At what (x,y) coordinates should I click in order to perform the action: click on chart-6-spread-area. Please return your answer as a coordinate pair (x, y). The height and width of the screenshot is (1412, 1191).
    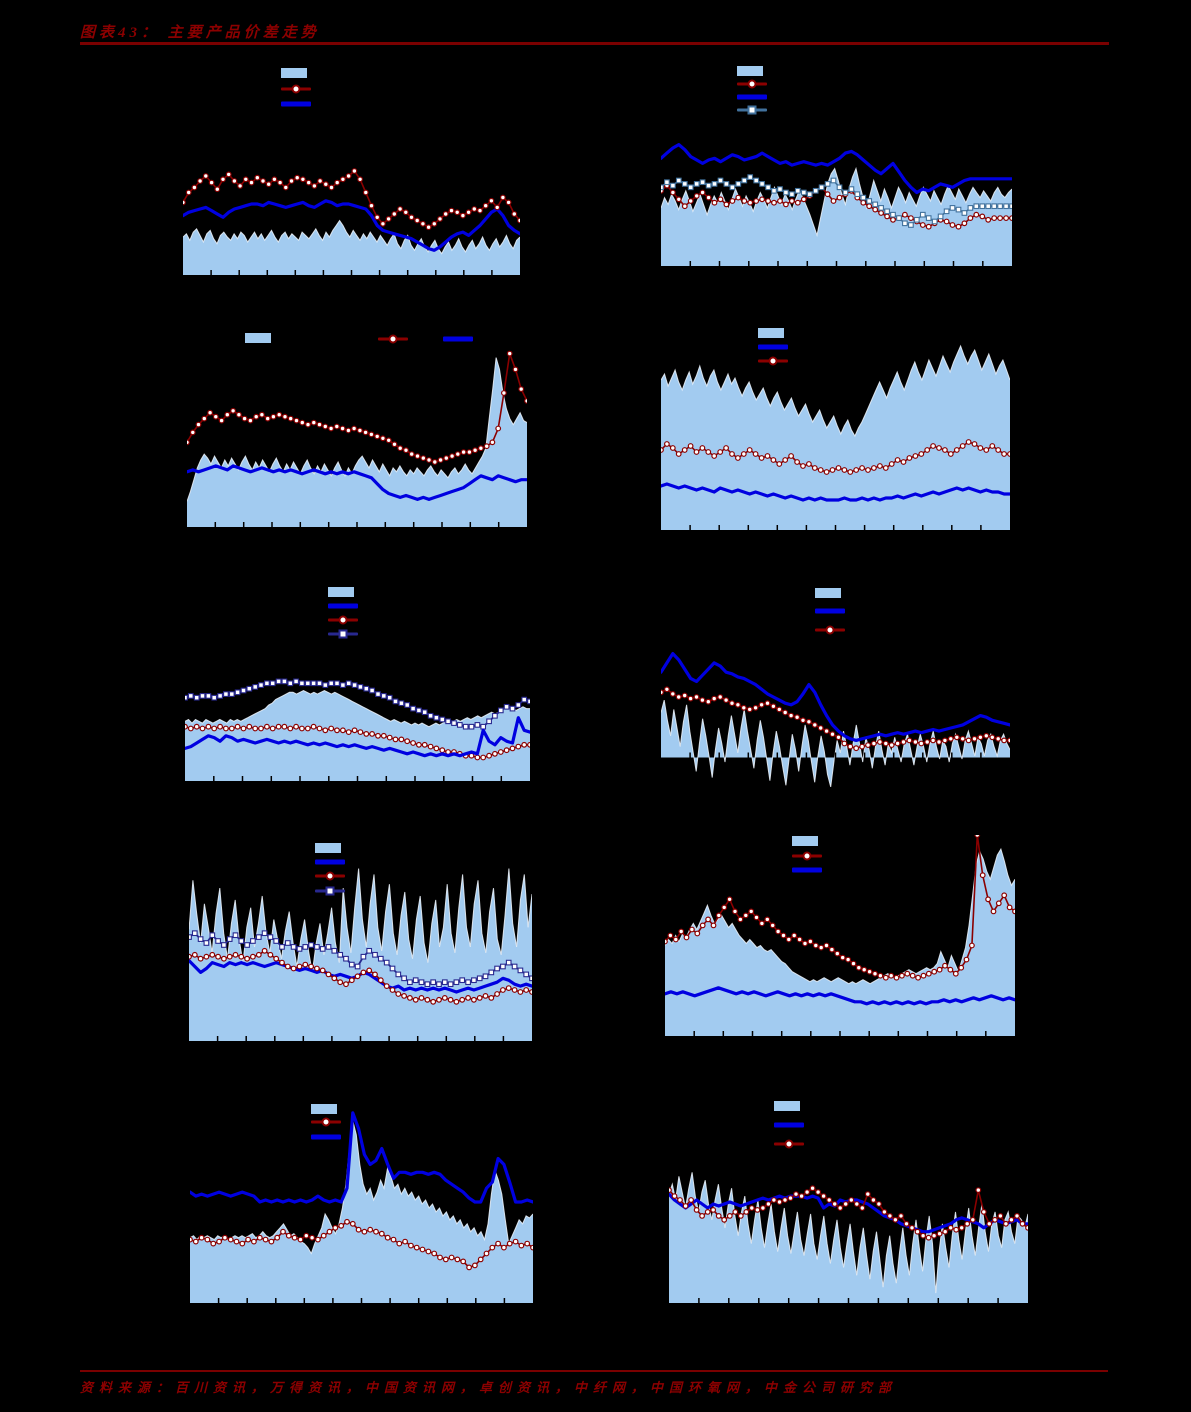
    Looking at the image, I should click on (835, 743).